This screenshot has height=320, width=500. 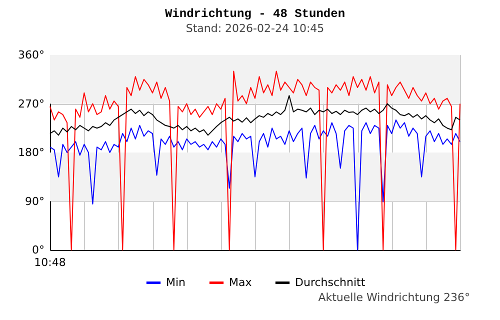 I want to click on legend-label: Durchschnitt, so click(x=330, y=282).